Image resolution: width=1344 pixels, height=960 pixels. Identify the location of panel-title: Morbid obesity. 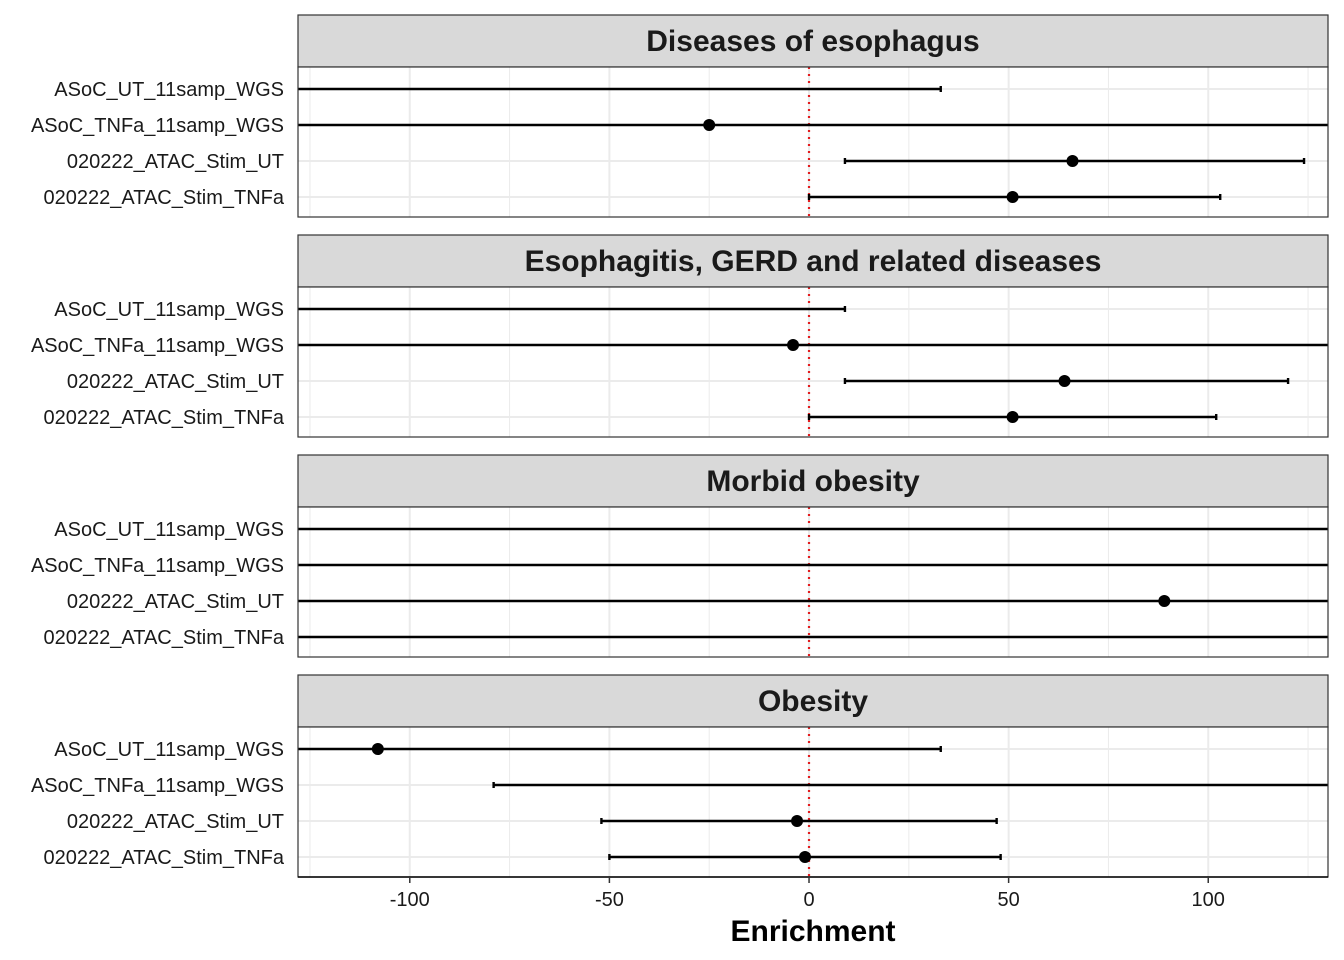
(813, 481).